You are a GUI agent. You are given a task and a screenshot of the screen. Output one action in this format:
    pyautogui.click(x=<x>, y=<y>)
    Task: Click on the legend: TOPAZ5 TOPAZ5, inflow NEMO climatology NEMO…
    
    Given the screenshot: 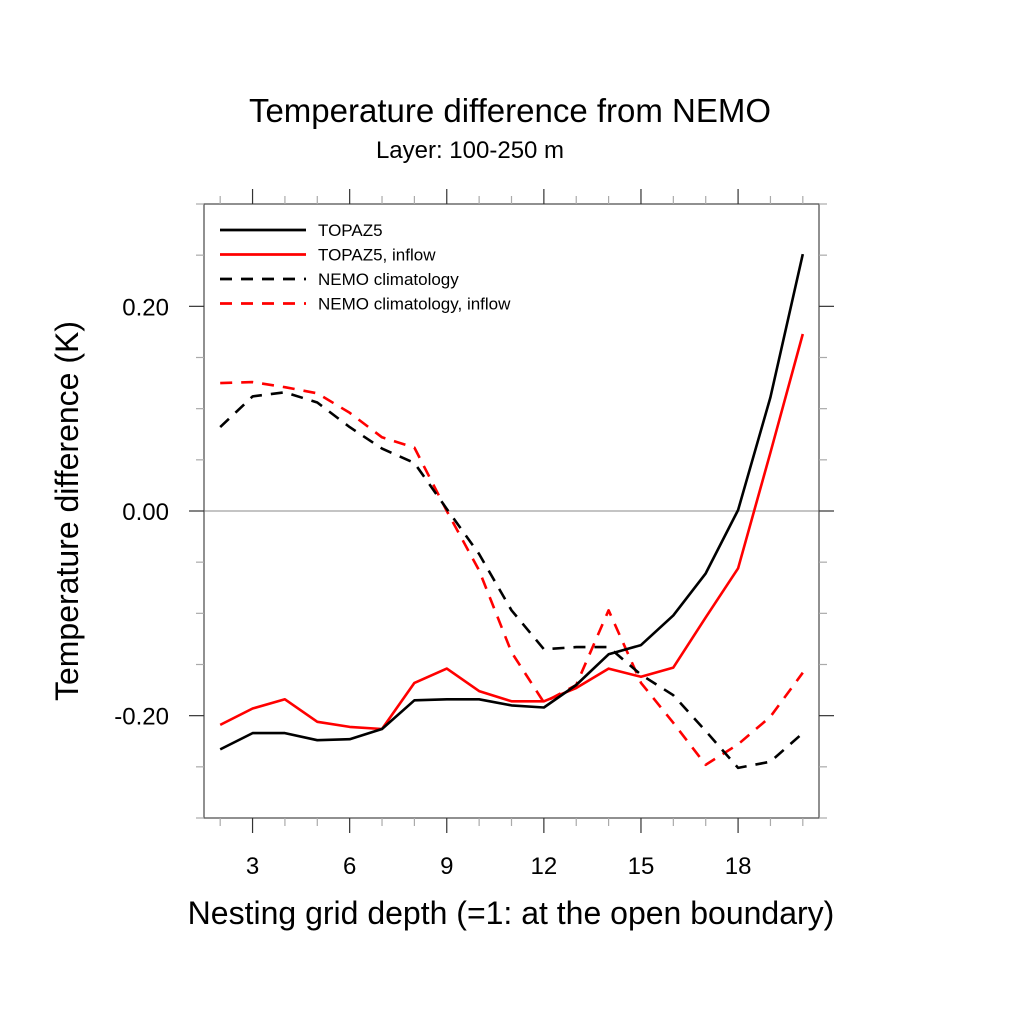 What is the action you would take?
    pyautogui.click(x=365, y=267)
    